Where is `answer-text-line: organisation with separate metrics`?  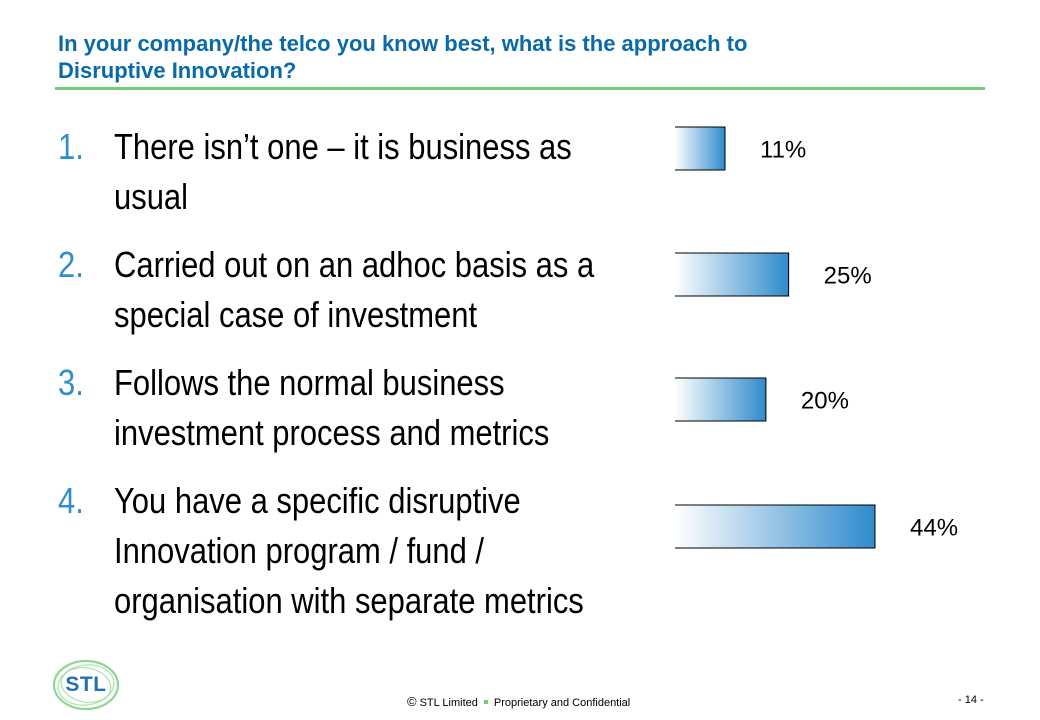
answer-text-line: organisation with separate metrics is located at coordinates (349, 600).